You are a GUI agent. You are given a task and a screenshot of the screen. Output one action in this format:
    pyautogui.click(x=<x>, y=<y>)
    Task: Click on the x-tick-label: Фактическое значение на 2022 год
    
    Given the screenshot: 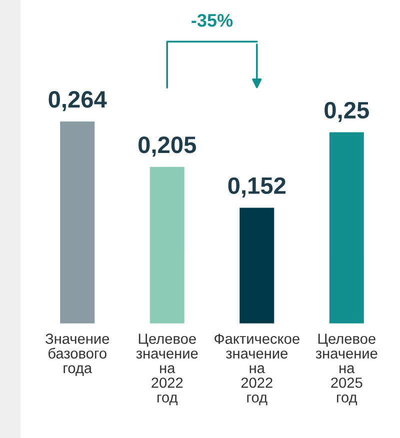 What is the action you would take?
    pyautogui.click(x=257, y=370)
    